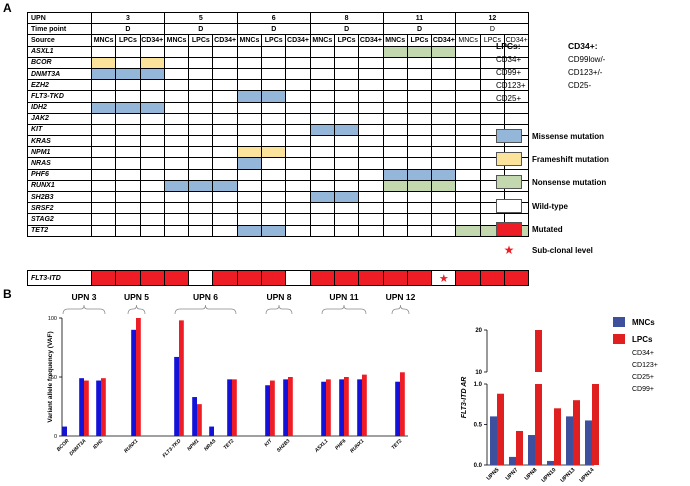 Image resolution: width=690 pixels, height=486 pixels. Describe the element at coordinates (478, 426) in the screenshot. I see `ar-y-tick-label: 0.5` at that location.